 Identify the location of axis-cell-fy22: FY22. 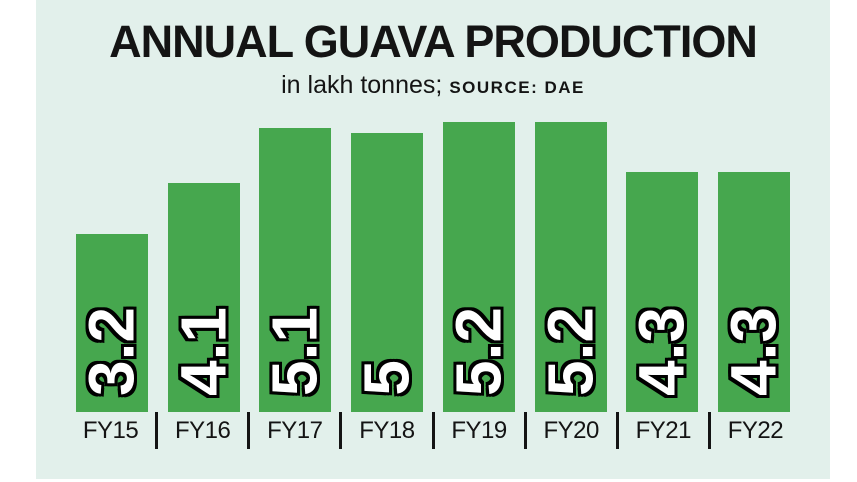
(753, 430).